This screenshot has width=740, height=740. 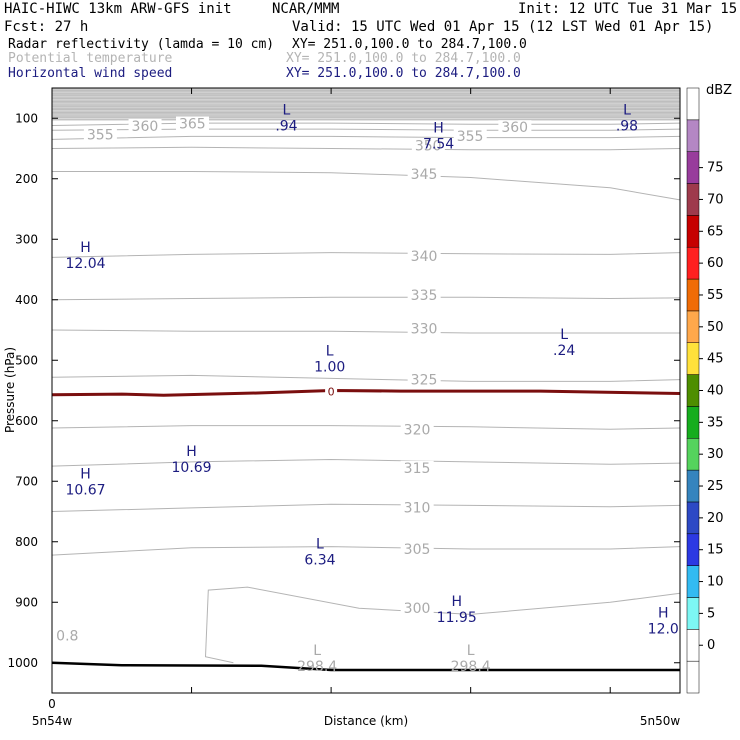 What do you see at coordinates (438, 144) in the screenshot?
I see `wind-extremum-value: 7.54` at bounding box center [438, 144].